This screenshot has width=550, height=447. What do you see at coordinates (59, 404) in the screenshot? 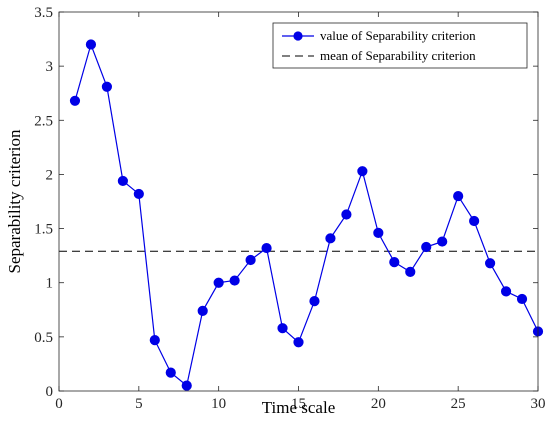
I see `x-tick-label: 0` at bounding box center [59, 404].